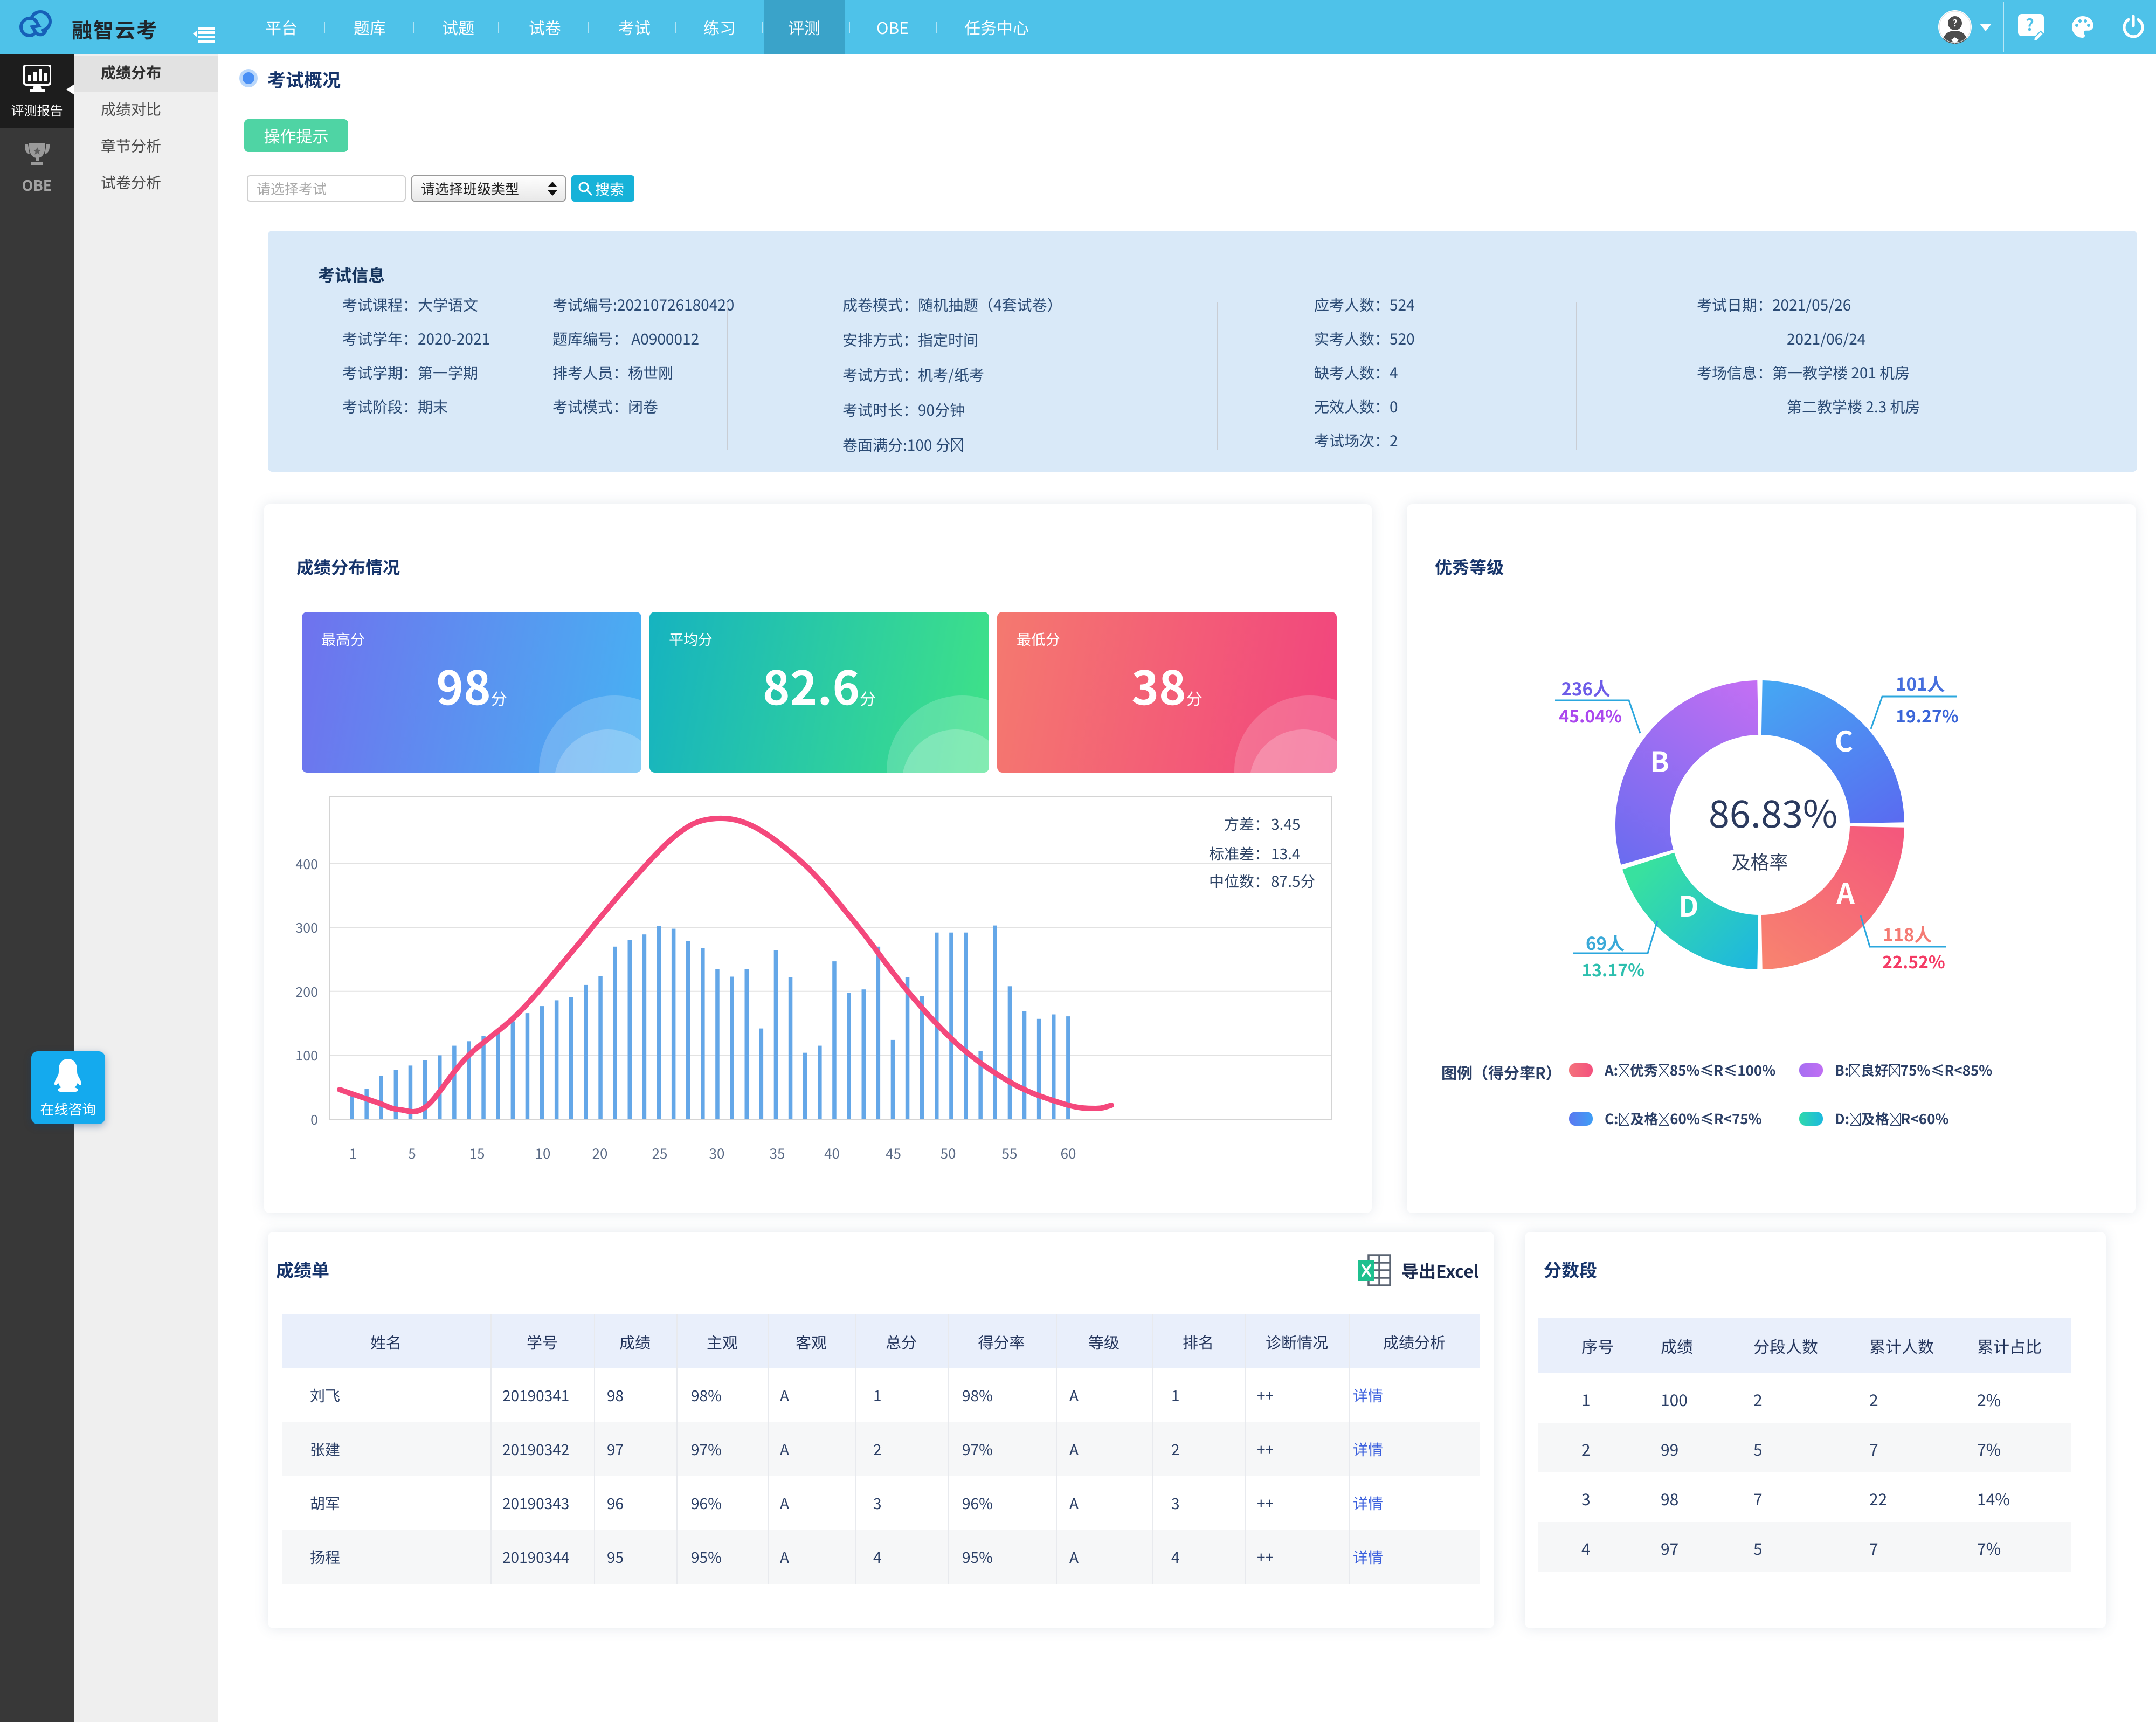 The width and height of the screenshot is (2156, 1722). Describe the element at coordinates (1845, 891) in the screenshot. I see `svg-text: A` at that location.